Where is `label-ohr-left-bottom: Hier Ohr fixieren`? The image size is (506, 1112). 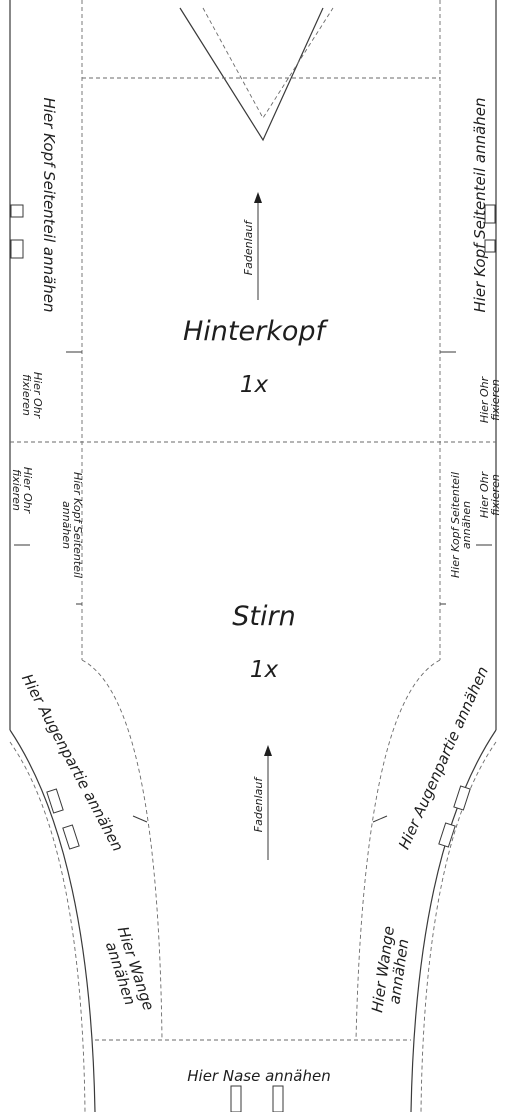
label-ohr-left-bottom: Hier Ohr fixieren is located at coordinates (22, 491).